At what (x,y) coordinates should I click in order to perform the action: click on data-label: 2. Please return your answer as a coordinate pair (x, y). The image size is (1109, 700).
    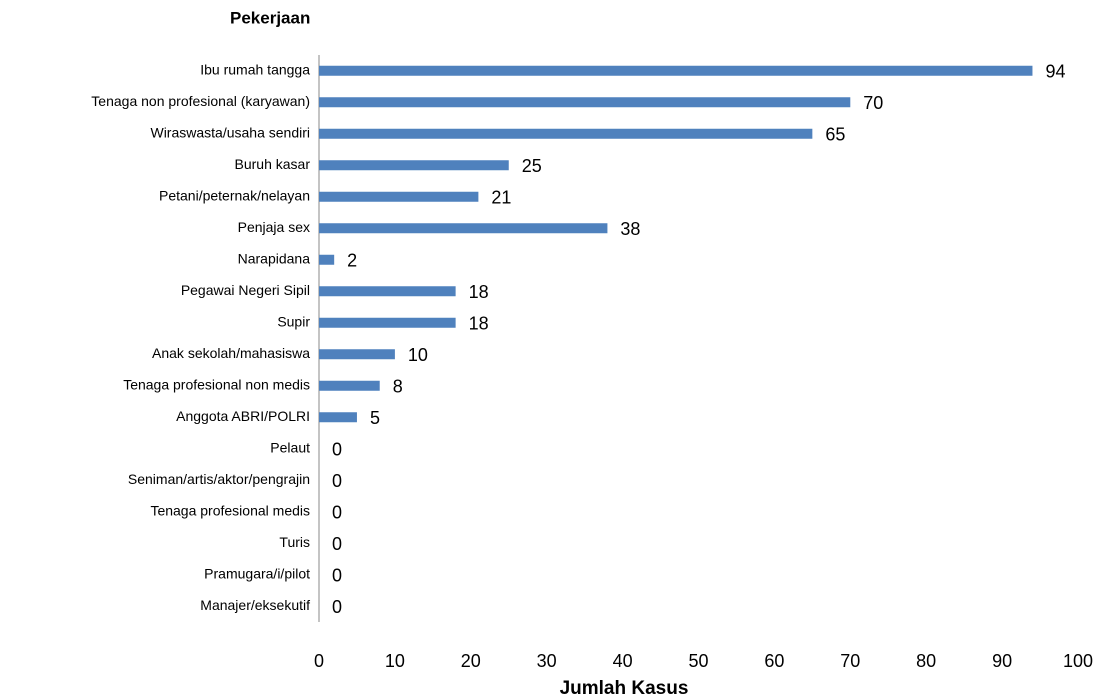
    Looking at the image, I should click on (352, 261).